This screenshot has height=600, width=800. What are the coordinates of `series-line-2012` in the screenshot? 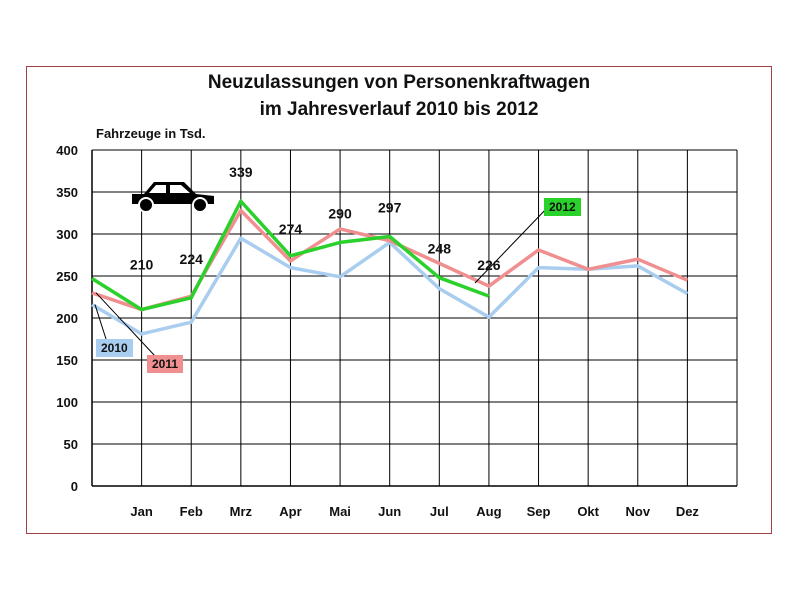 It's located at (290, 255).